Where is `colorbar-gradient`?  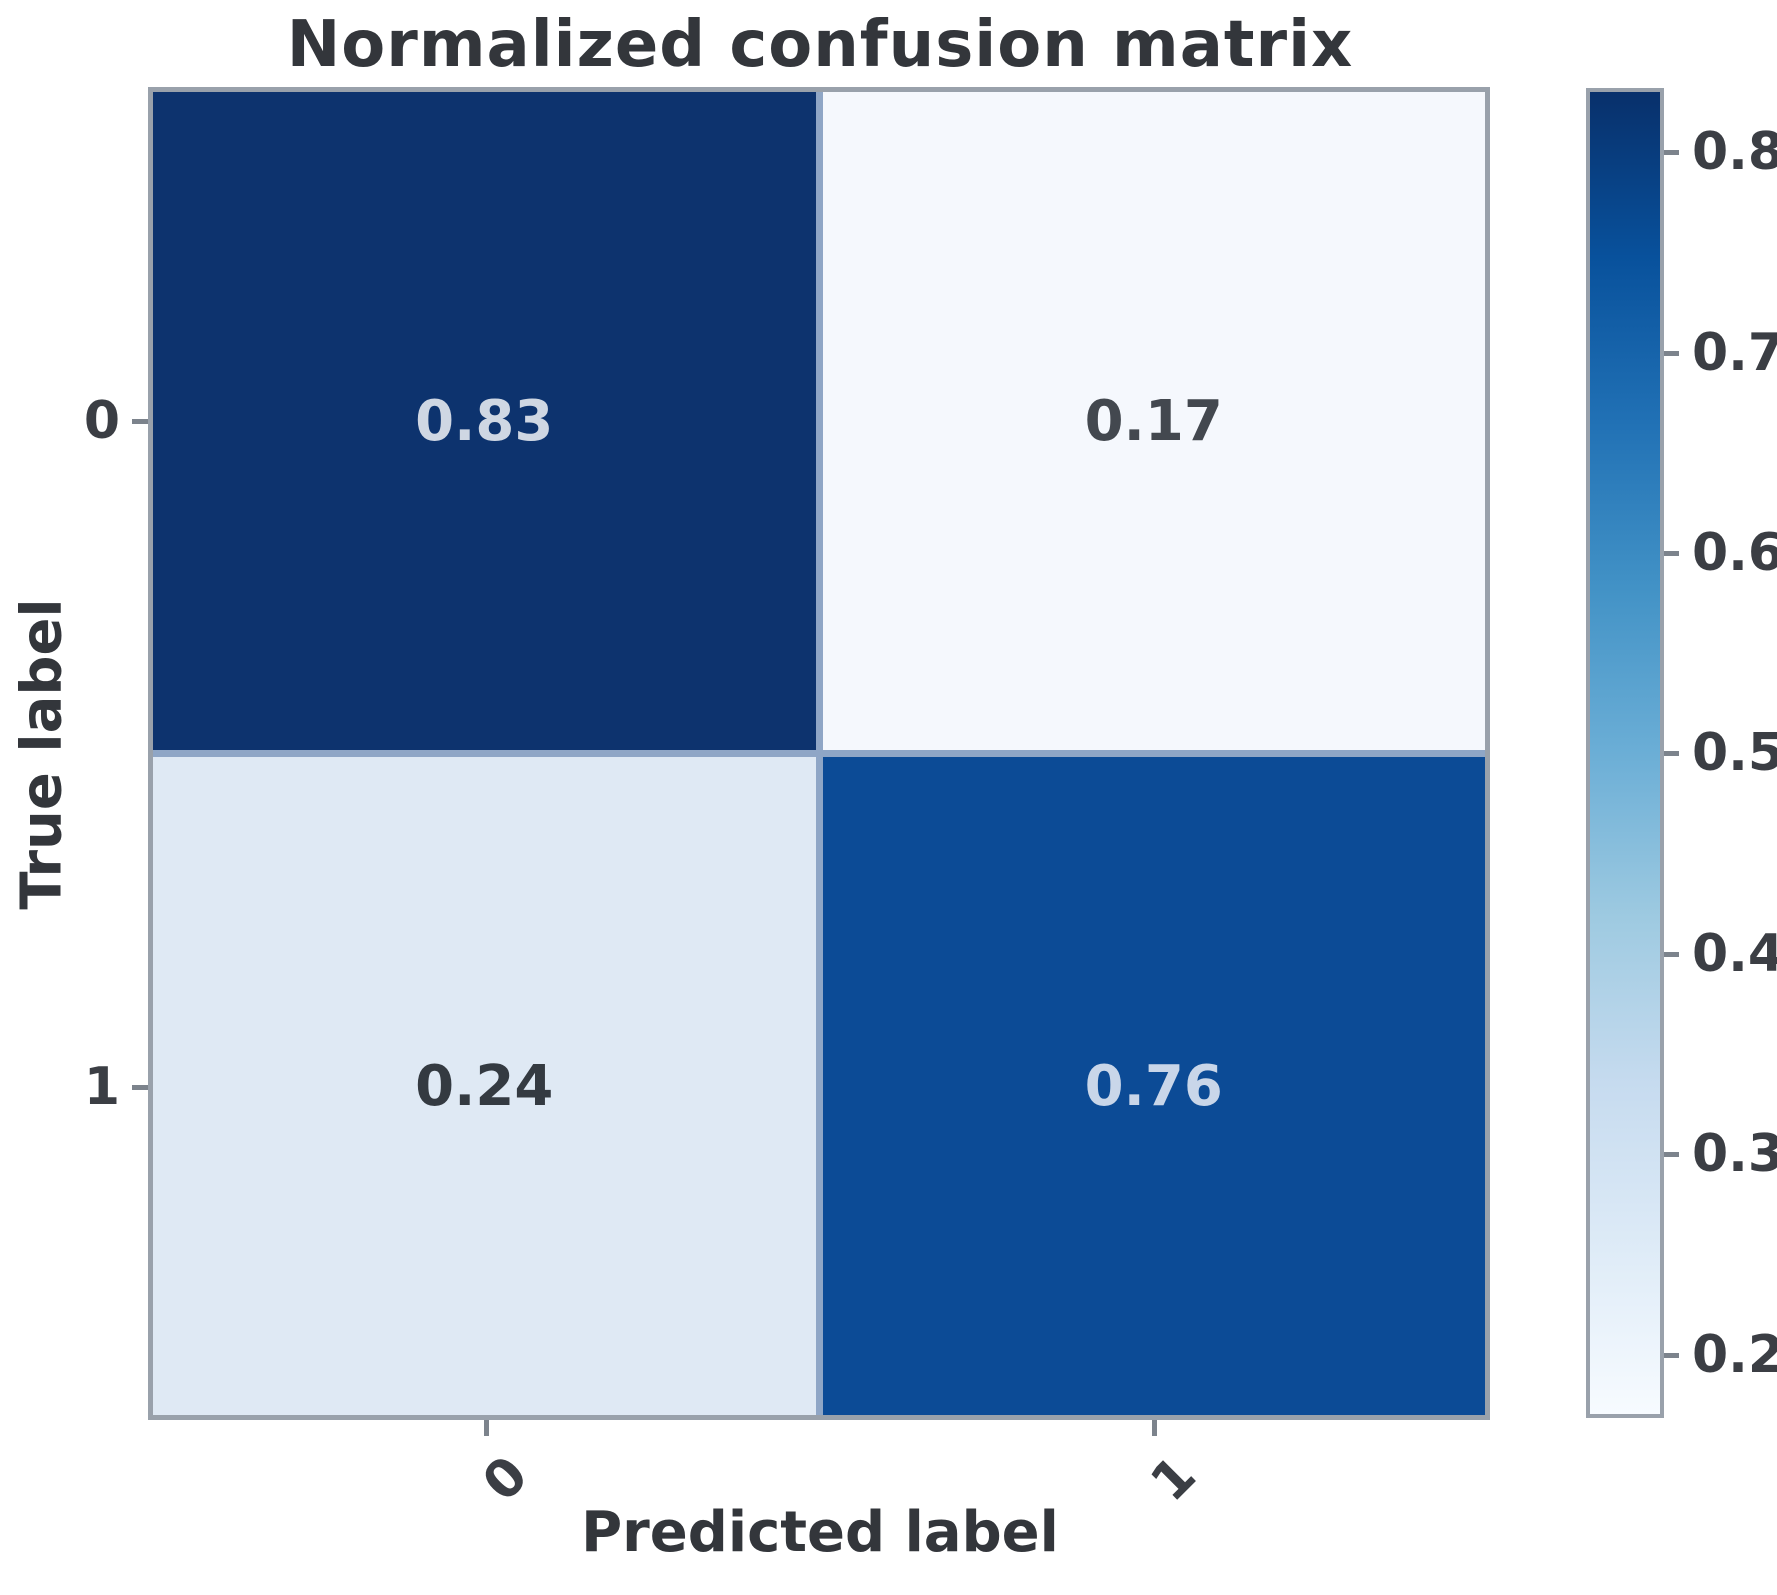 colorbar-gradient is located at coordinates (1625, 753).